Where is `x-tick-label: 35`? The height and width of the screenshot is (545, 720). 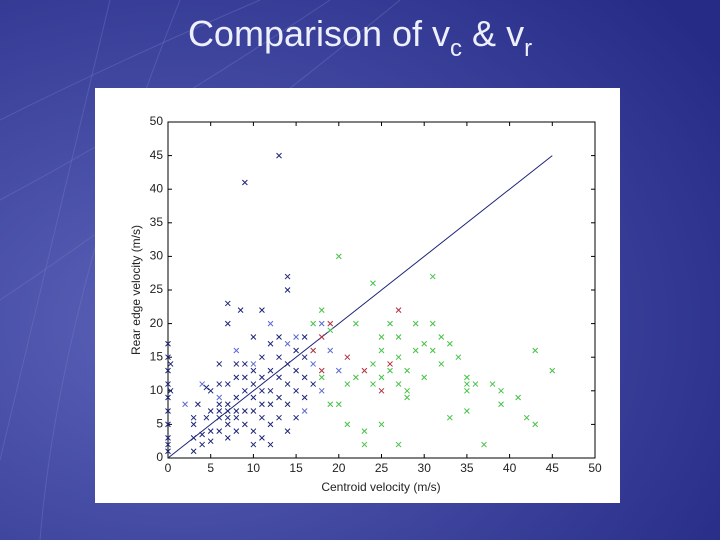 x-tick-label: 35 is located at coordinates (467, 468).